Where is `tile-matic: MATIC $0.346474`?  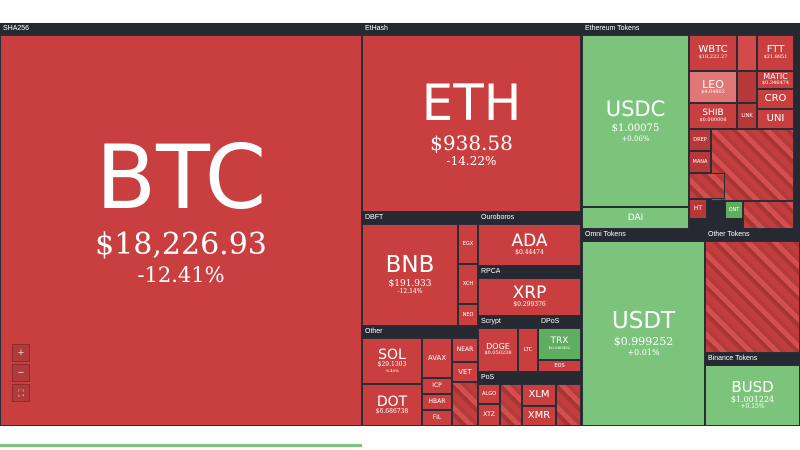
tile-matic: MATIC $0.346474 is located at coordinates (775, 80).